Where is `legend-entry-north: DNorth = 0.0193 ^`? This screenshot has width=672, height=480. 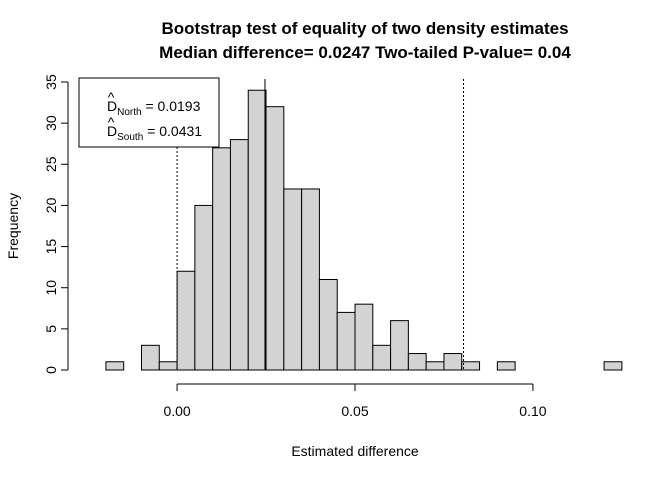 legend-entry-north: DNorth = 0.0193 ^ is located at coordinates (154, 103).